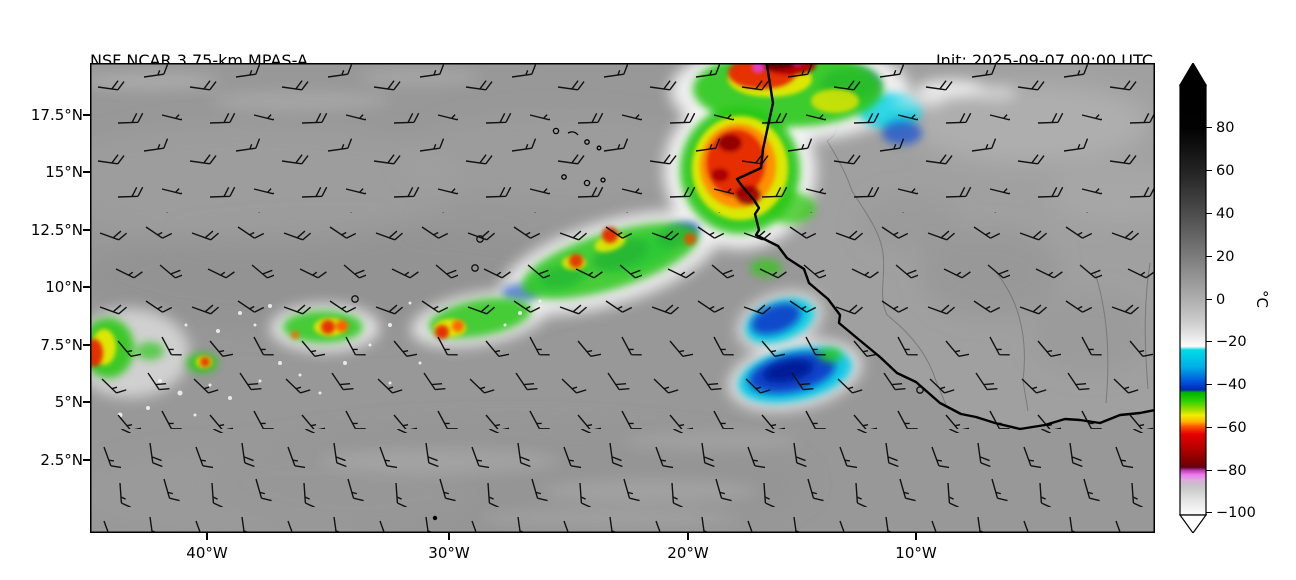  What do you see at coordinates (637, 314) in the screenshot?
I see `calm-wind-circles` at bounding box center [637, 314].